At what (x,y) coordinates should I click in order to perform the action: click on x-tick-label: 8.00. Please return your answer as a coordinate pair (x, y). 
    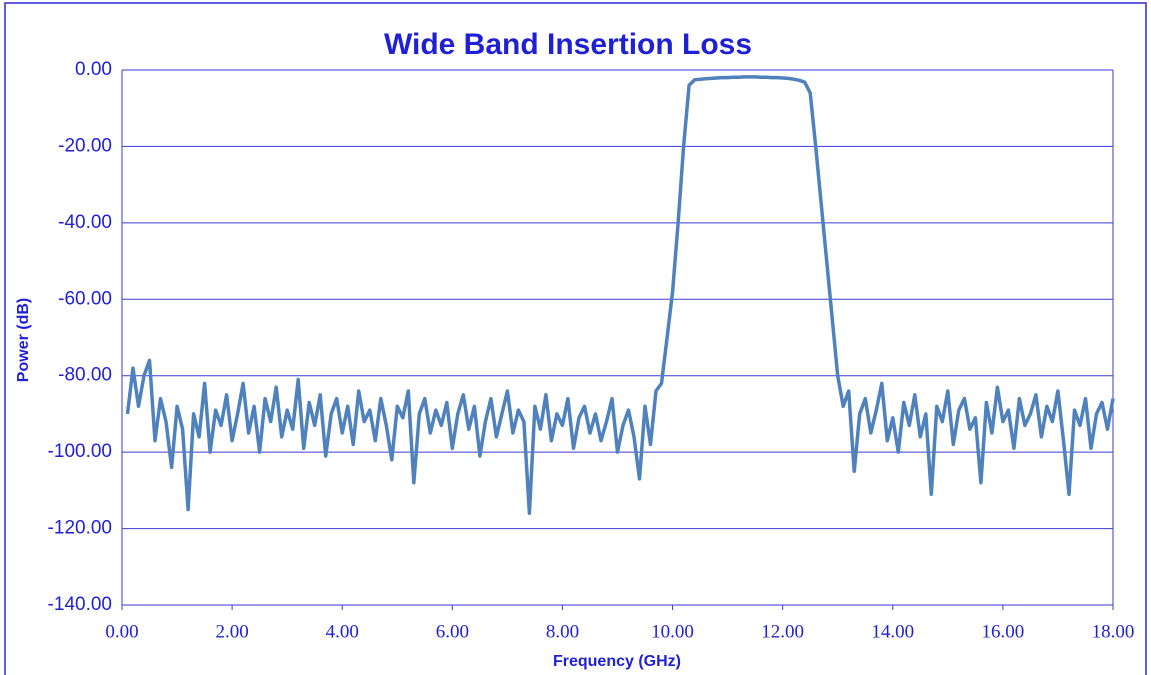
    Looking at the image, I should click on (562, 631).